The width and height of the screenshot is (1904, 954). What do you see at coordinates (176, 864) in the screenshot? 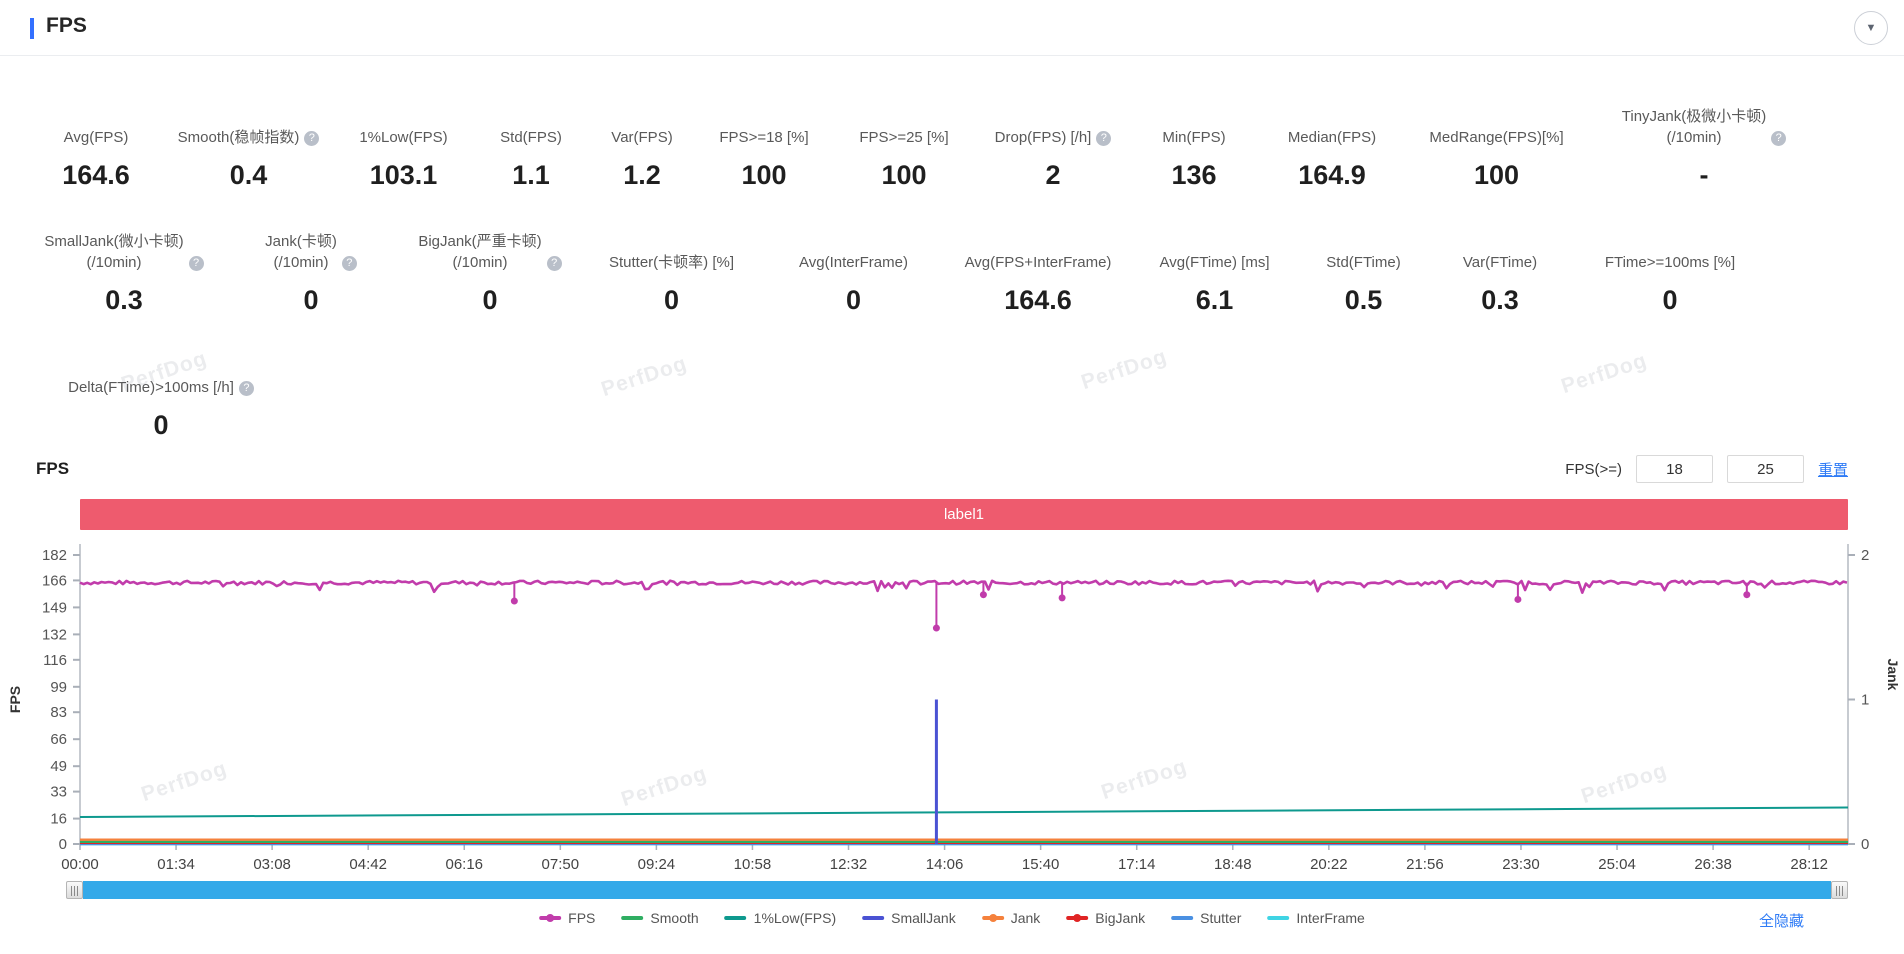
I see `svg-text: 01:34` at bounding box center [176, 864].